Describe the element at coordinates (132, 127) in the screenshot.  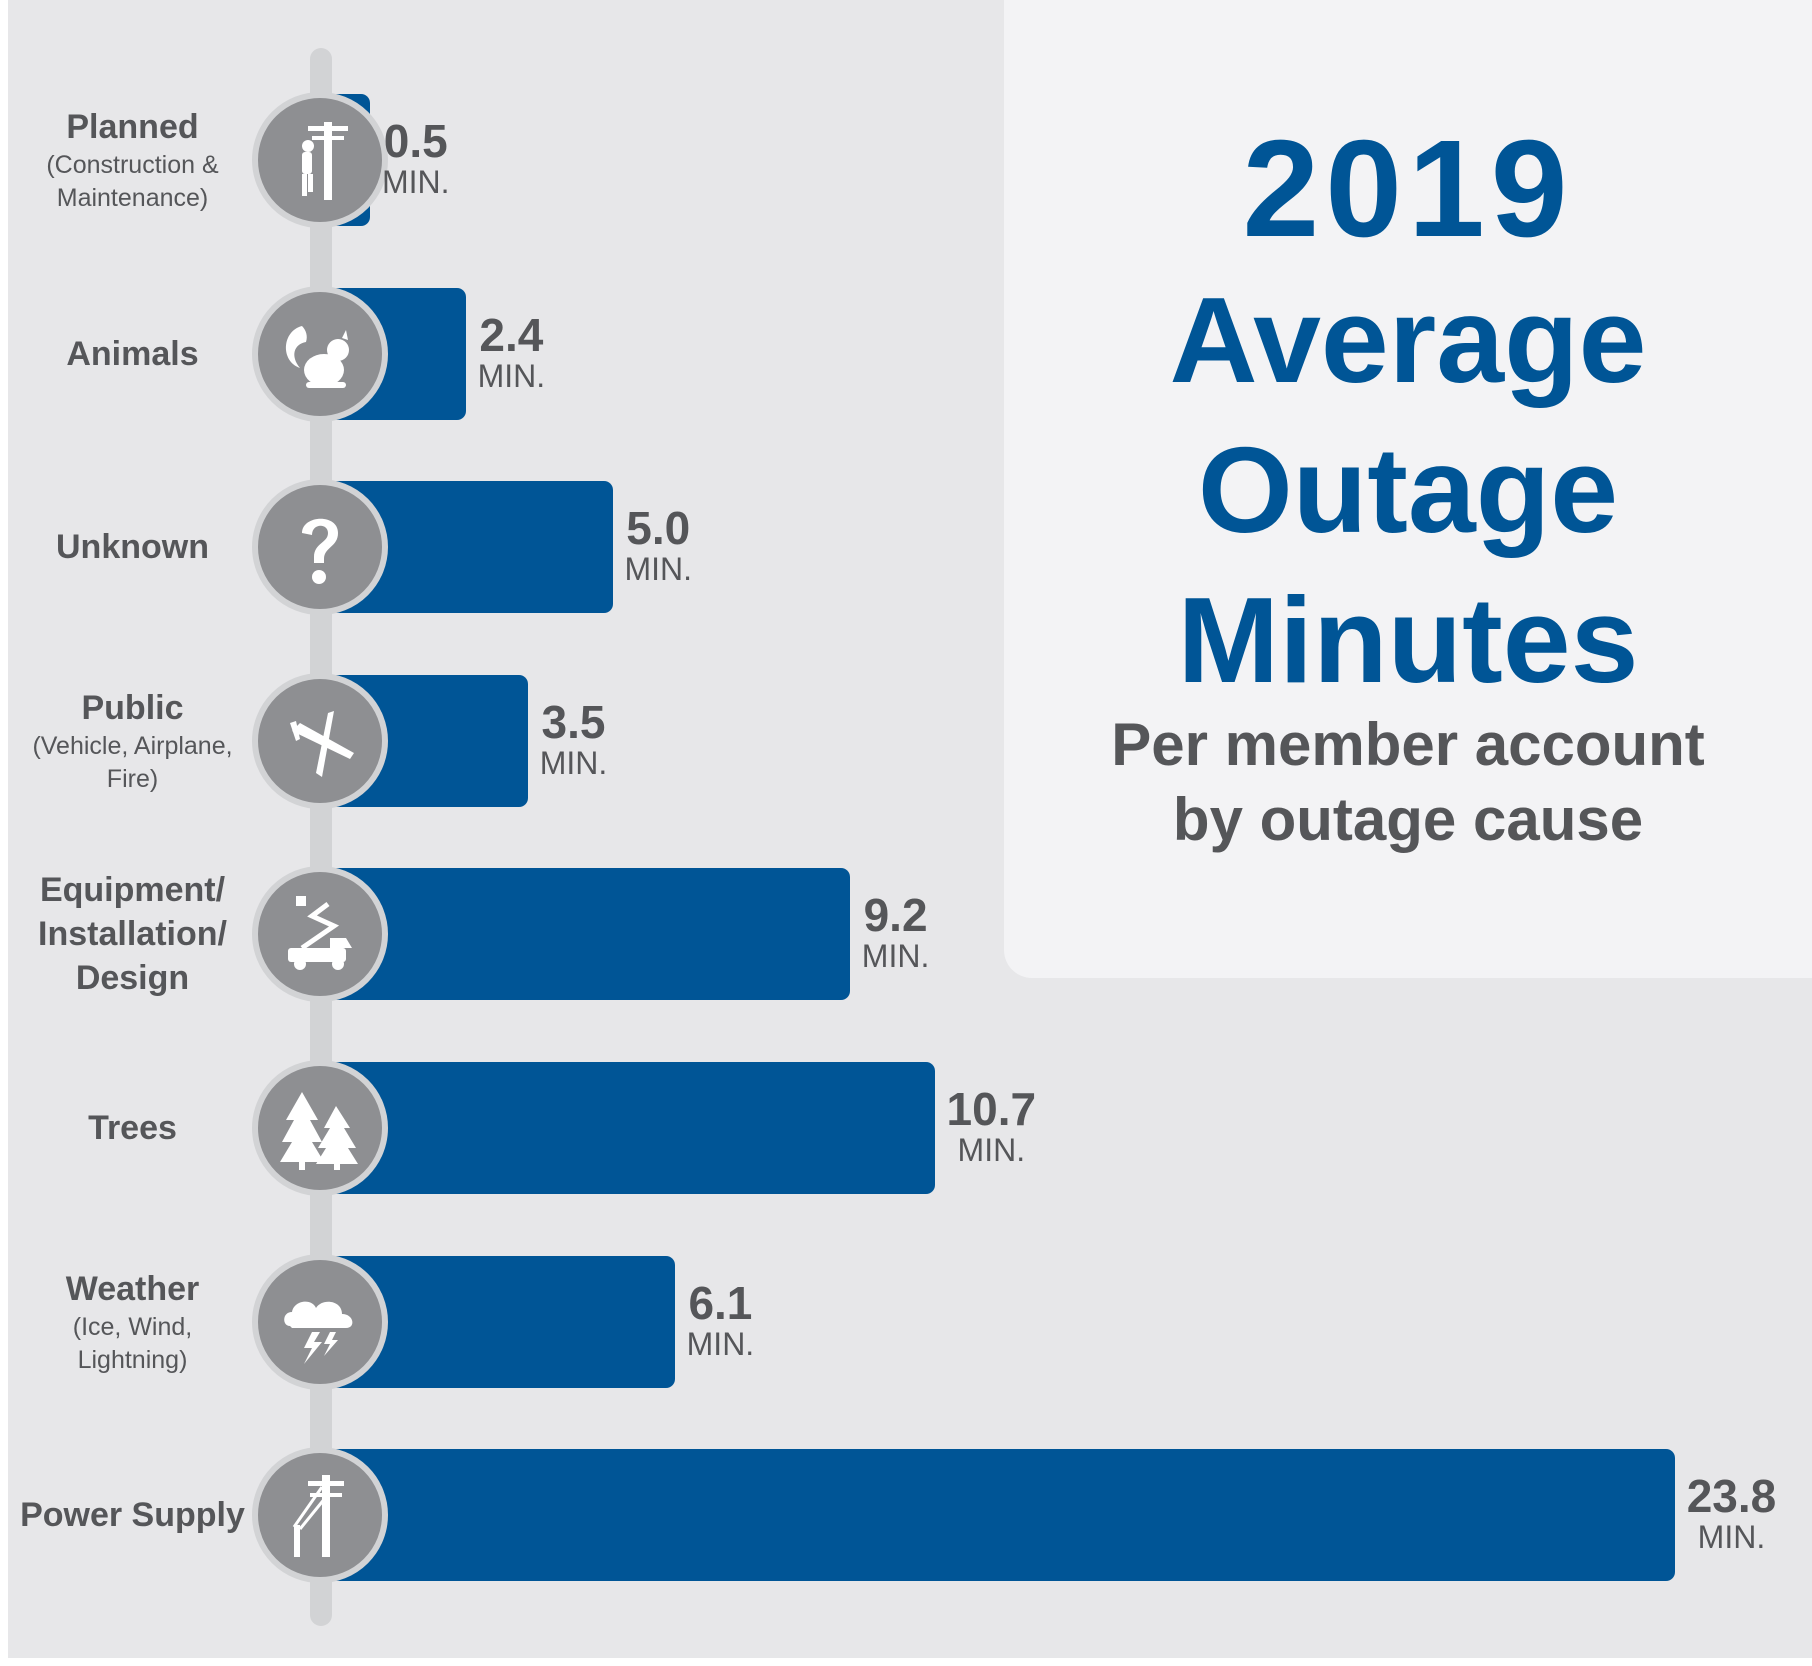
I see `category-name: Planned` at that location.